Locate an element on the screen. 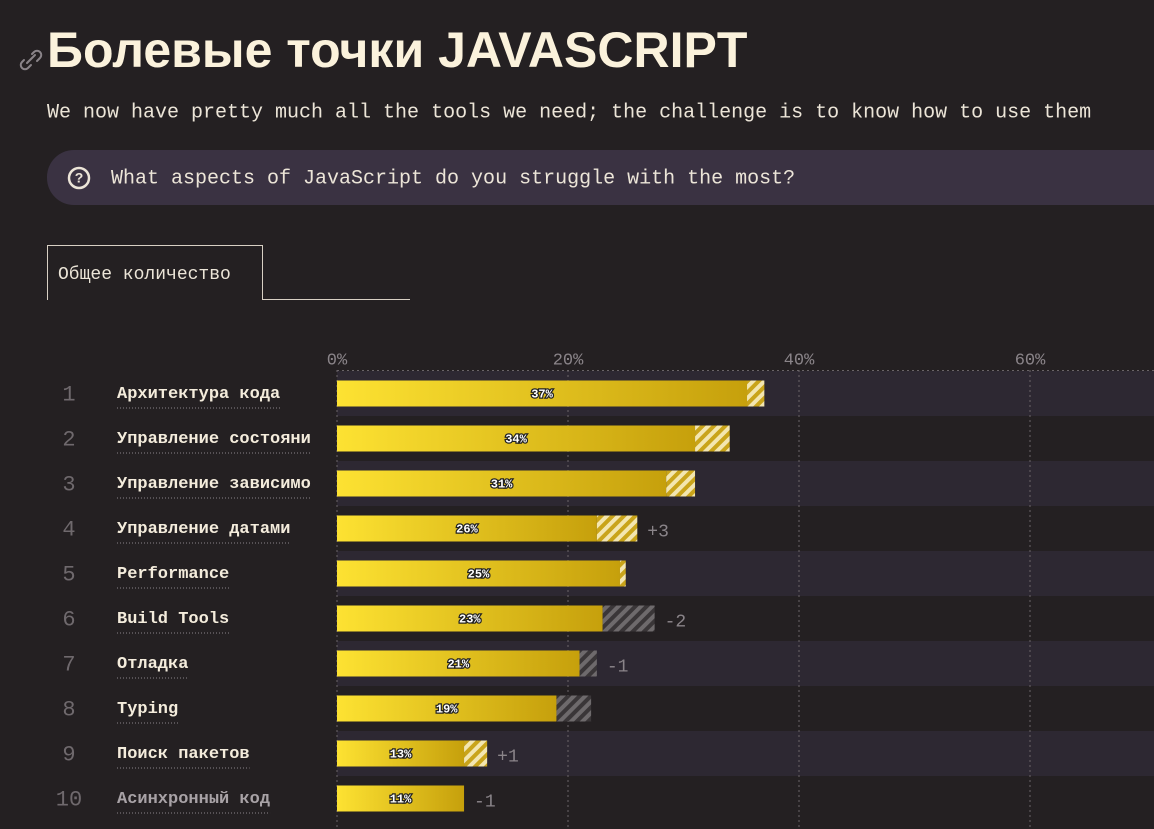 This screenshot has height=829, width=1154. rank-change: +3 is located at coordinates (658, 532).